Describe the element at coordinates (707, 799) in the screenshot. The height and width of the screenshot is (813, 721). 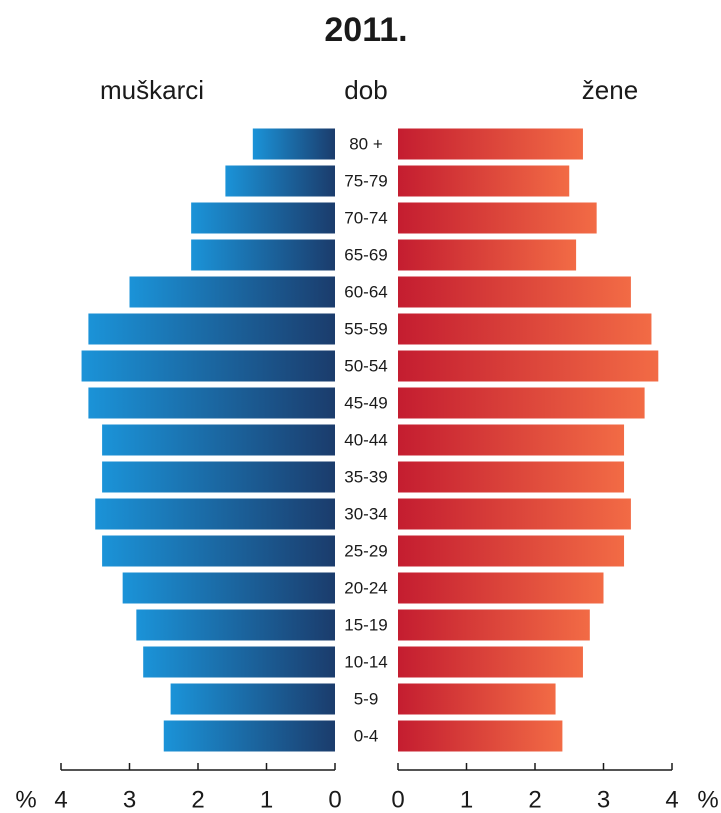
I see `axis-unit-right: %` at that location.